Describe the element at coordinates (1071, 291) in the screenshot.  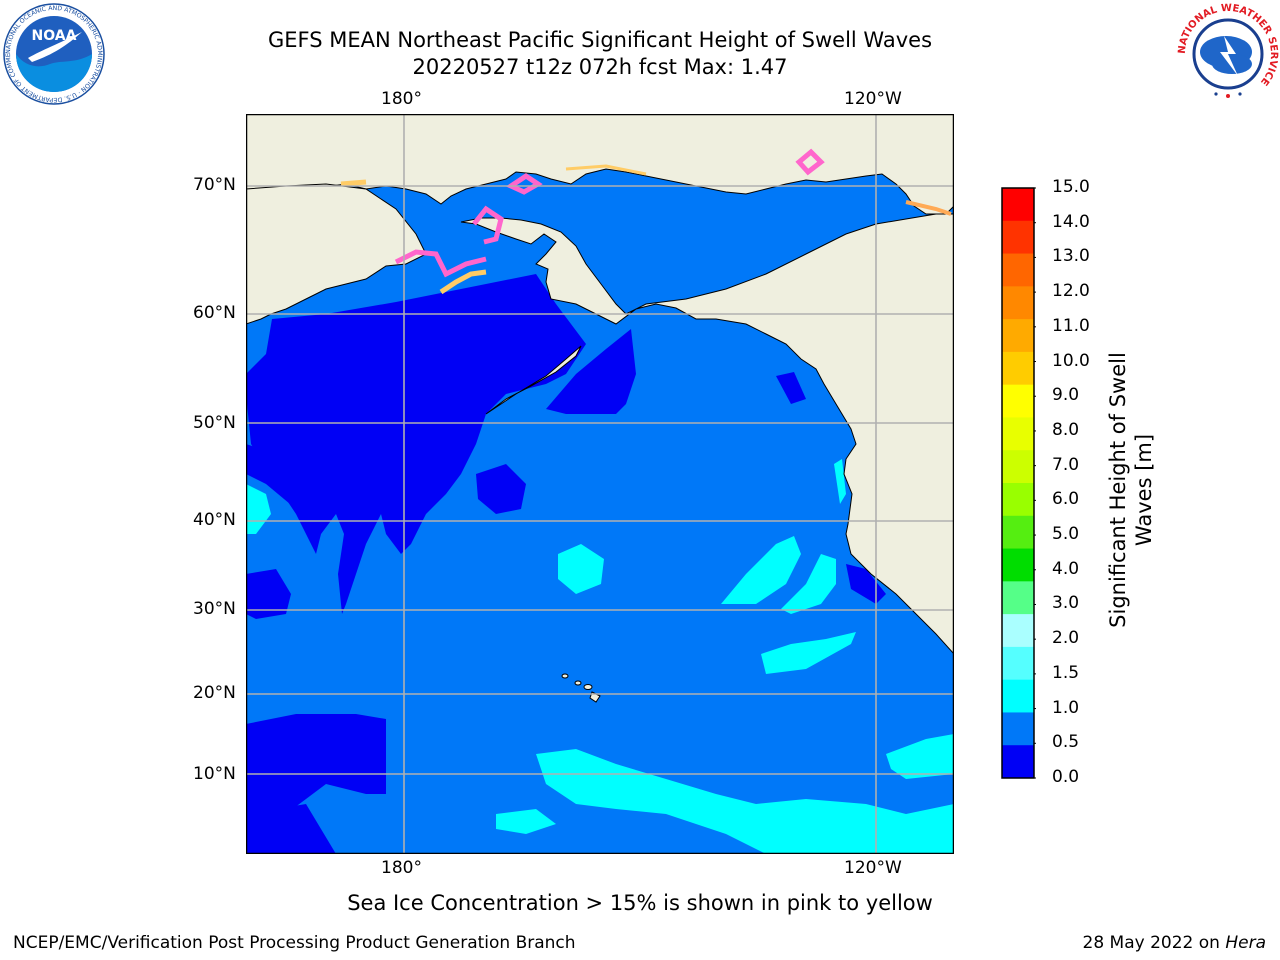
I see `colorbar-tick-label: 12.0` at that location.